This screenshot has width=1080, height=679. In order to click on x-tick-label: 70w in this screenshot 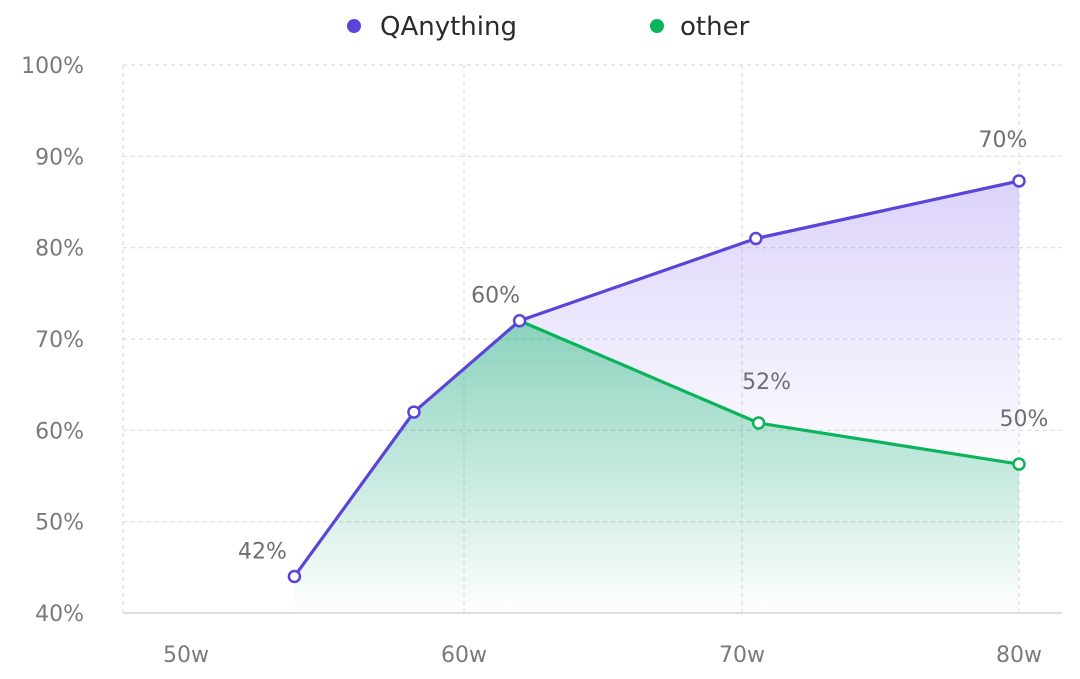, I will do `click(742, 655)`.